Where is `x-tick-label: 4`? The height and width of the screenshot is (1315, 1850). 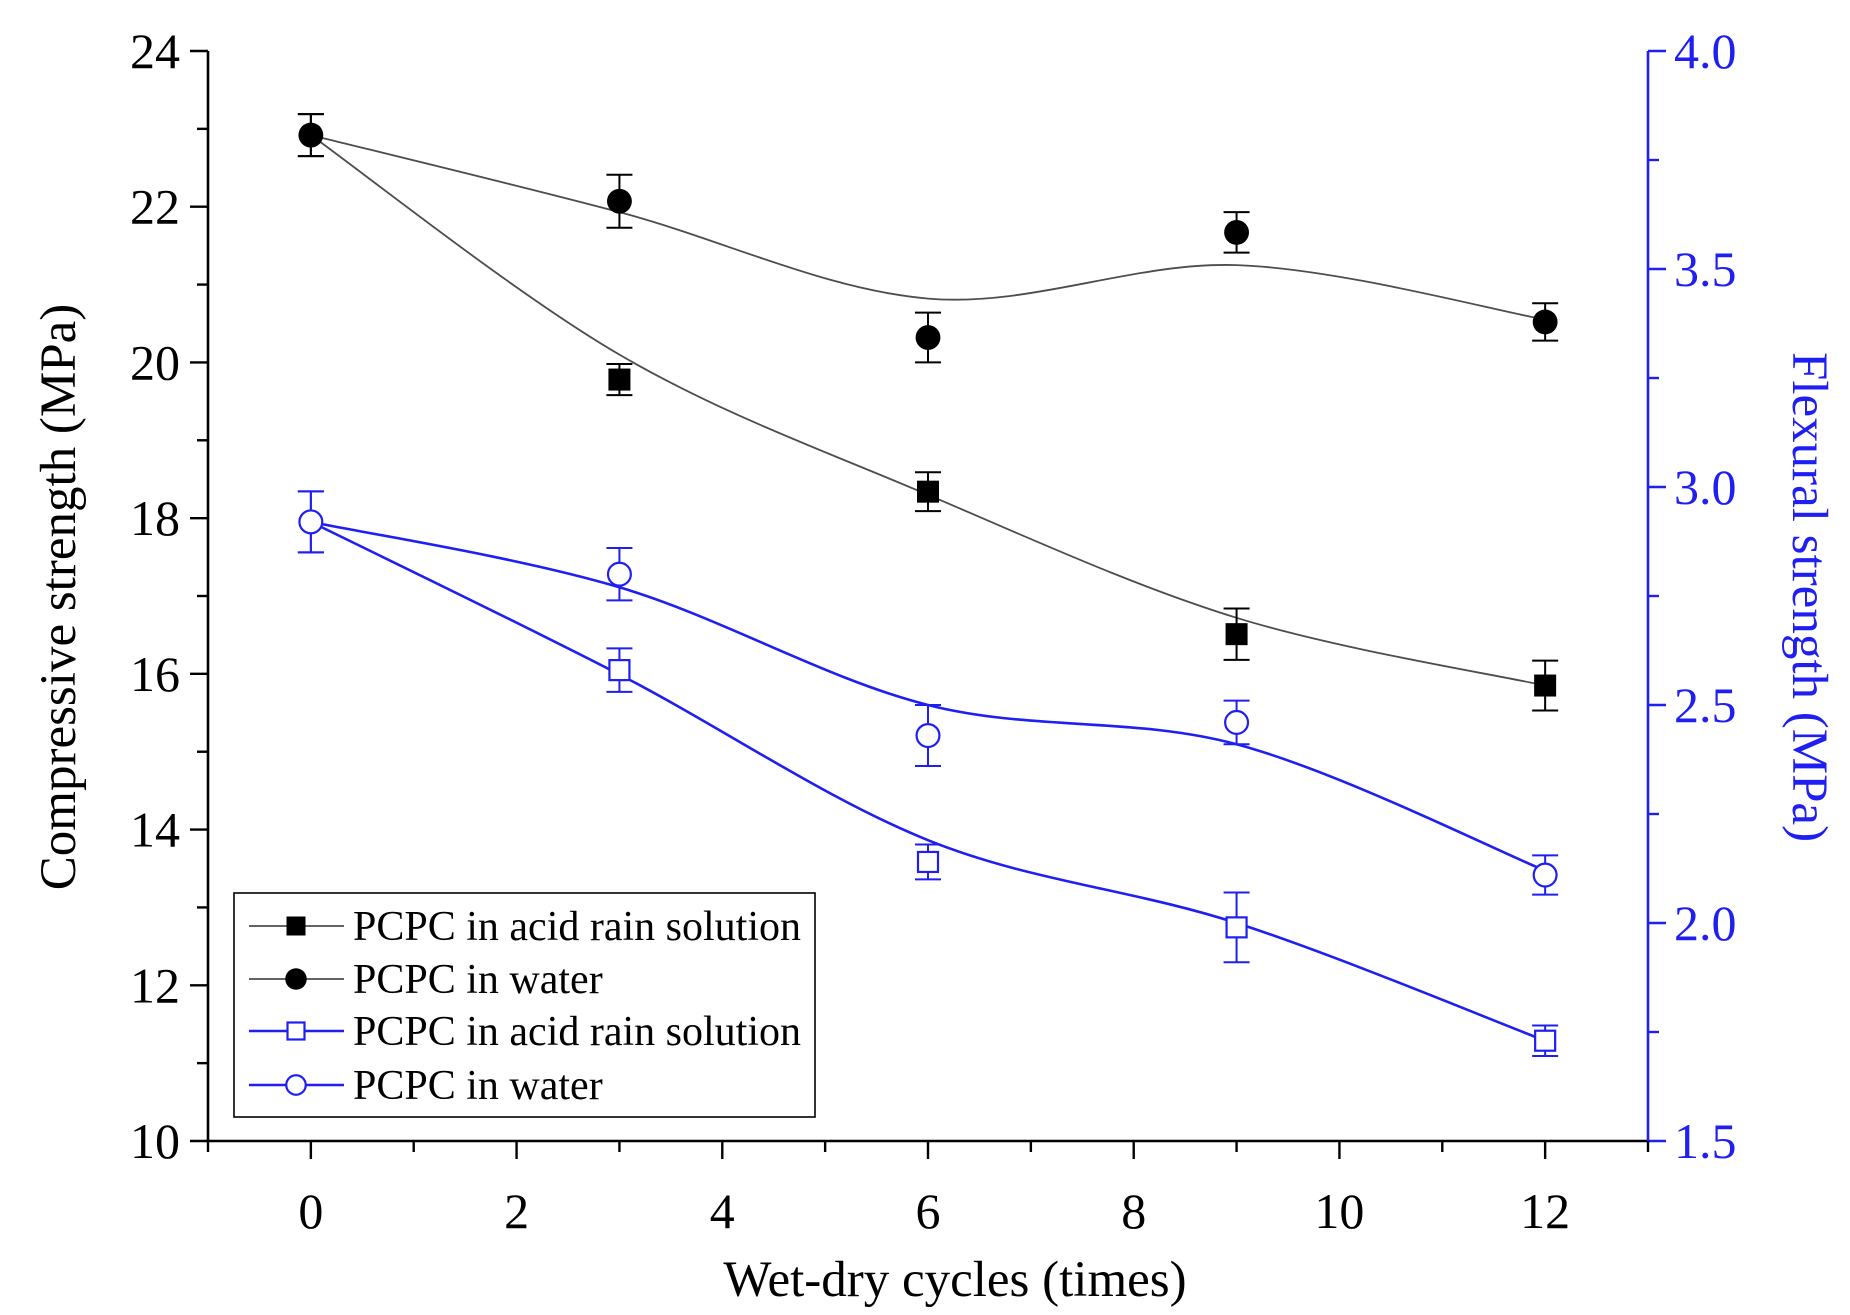
x-tick-label: 4 is located at coordinates (722, 1211).